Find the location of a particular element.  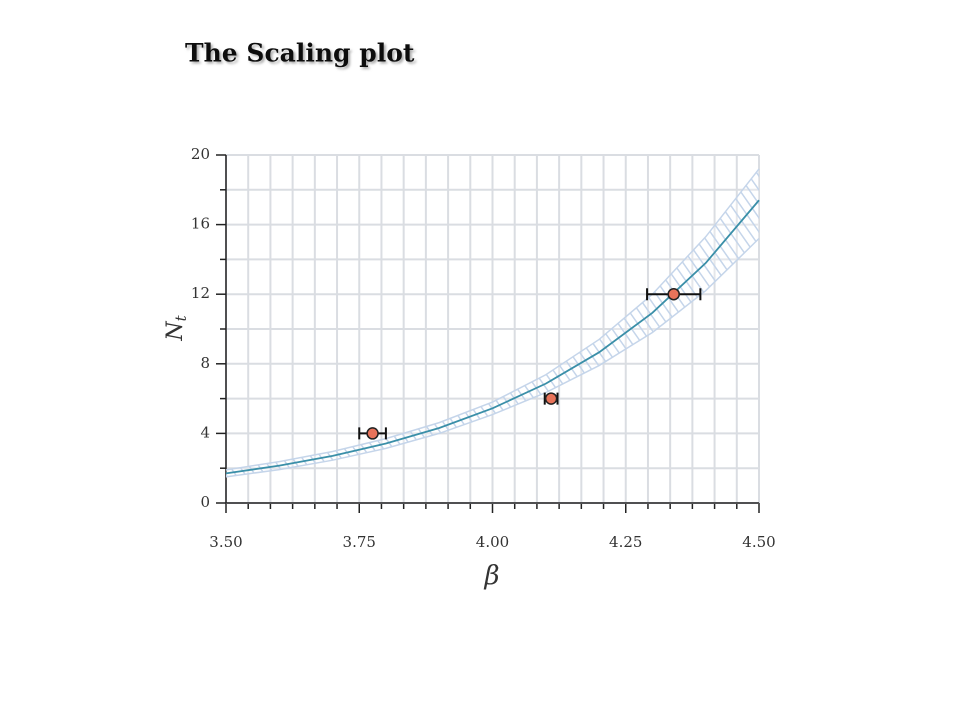

y-tick-label: 8 is located at coordinates (205, 363).